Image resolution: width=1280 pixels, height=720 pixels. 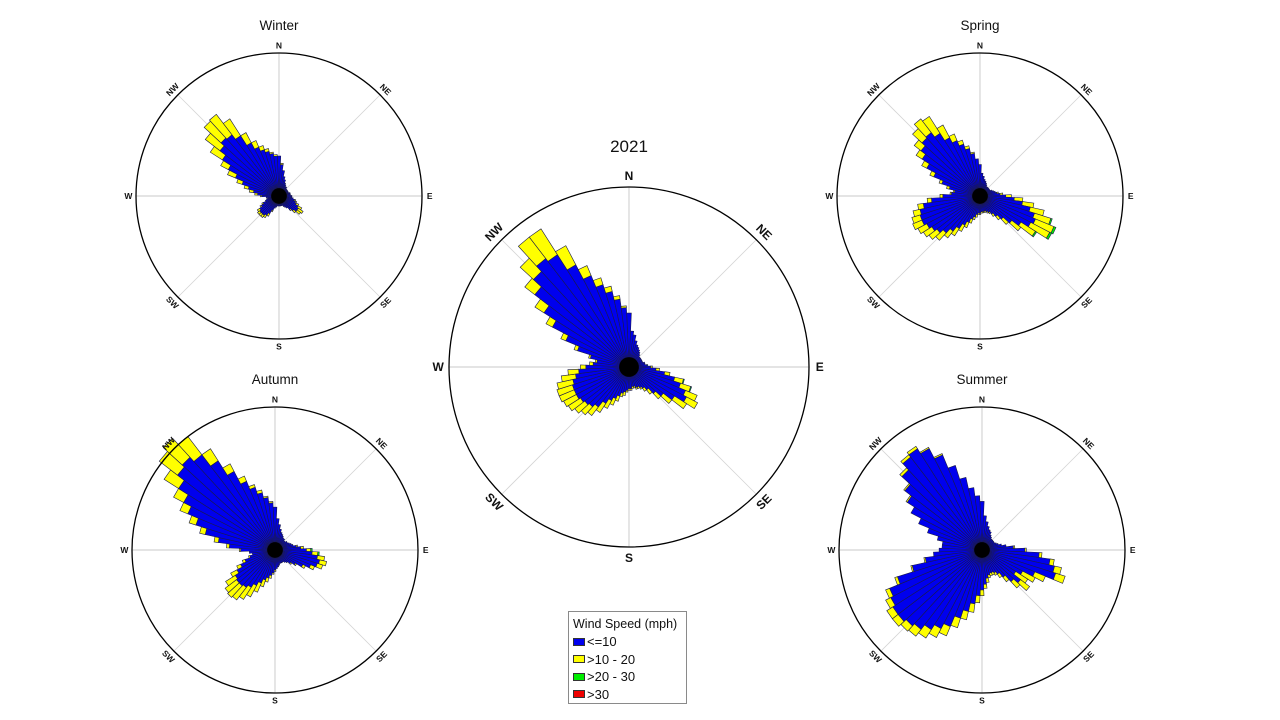 What do you see at coordinates (629, 642) in the screenshot?
I see `legend-item-calm: <=10` at bounding box center [629, 642].